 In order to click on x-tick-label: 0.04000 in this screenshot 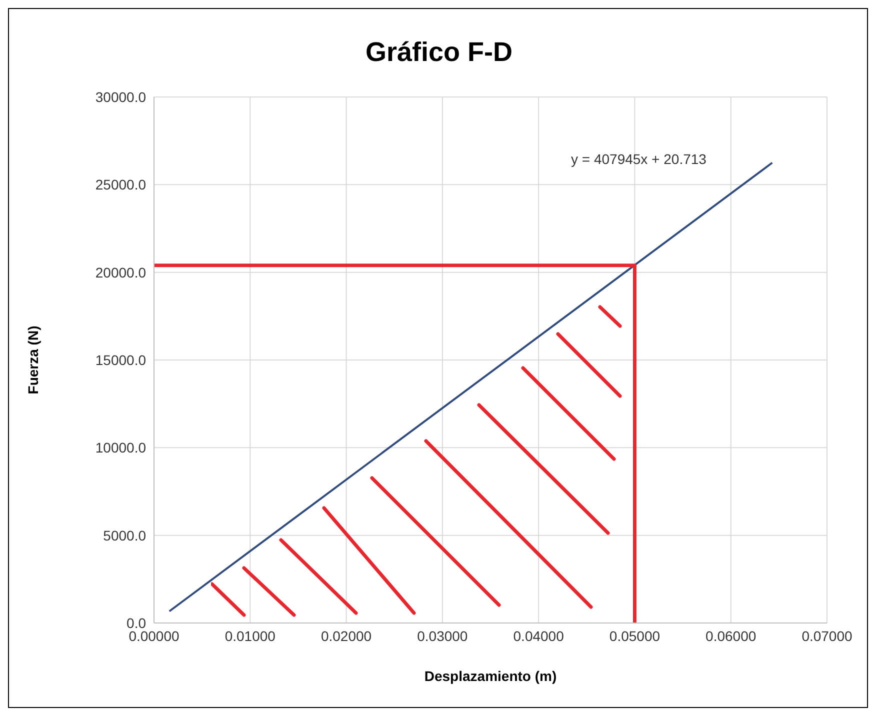, I will do `click(538, 636)`.